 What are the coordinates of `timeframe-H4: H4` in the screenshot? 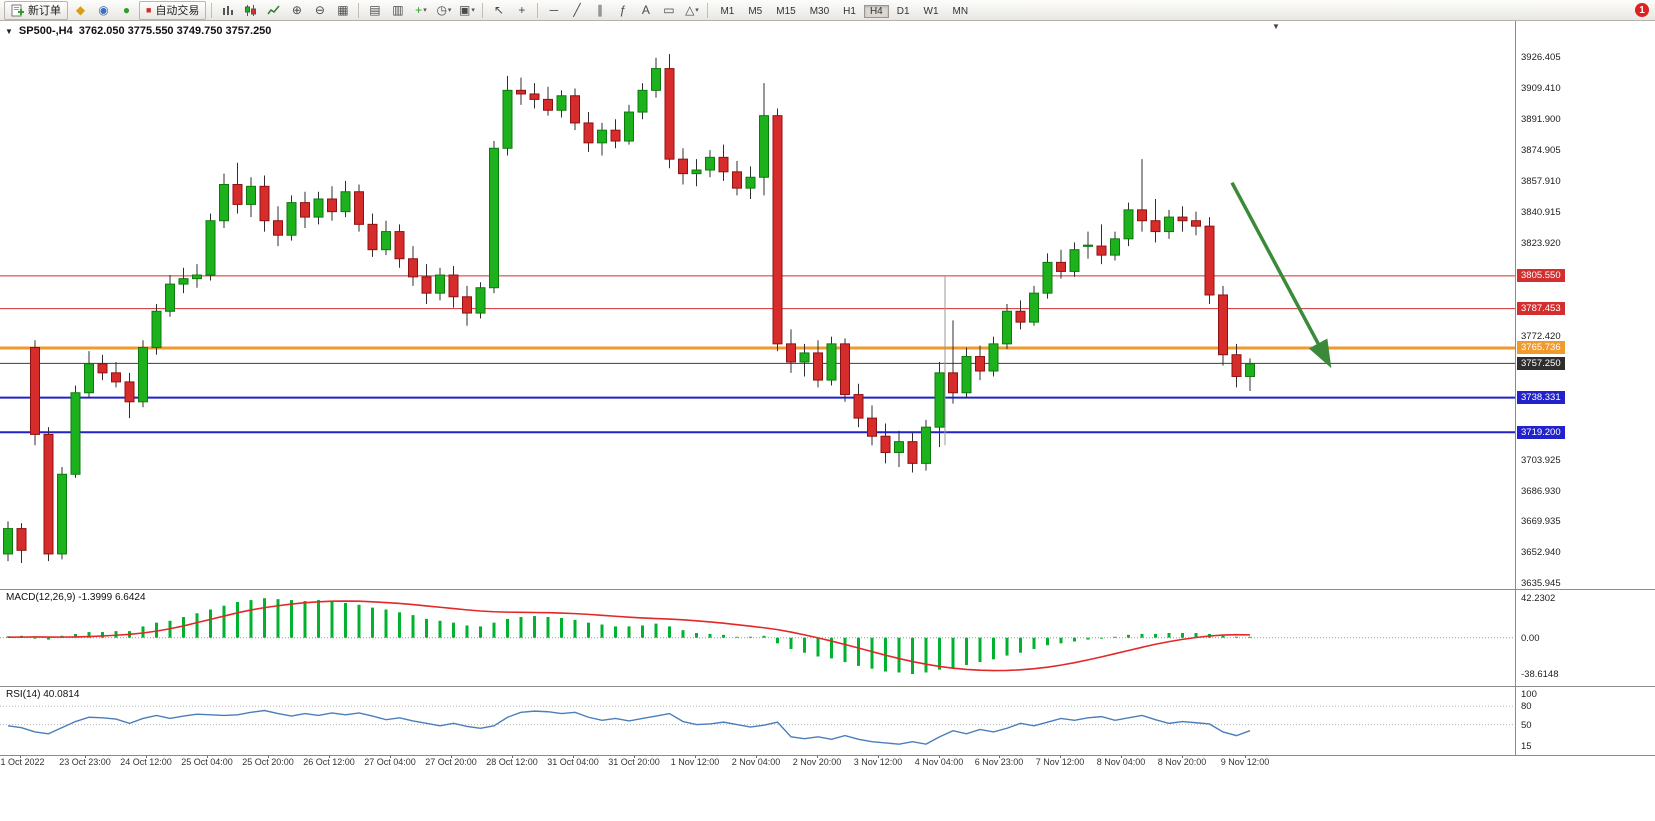 It's located at (876, 11).